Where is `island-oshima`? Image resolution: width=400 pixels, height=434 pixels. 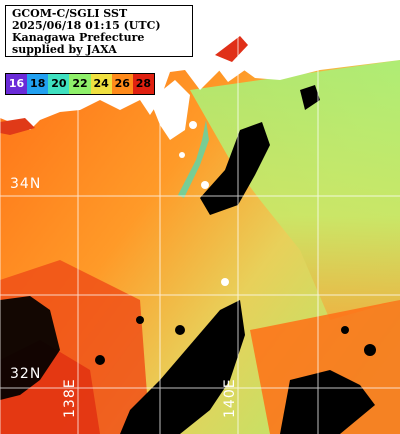
island-oshima is located at coordinates (193, 125).